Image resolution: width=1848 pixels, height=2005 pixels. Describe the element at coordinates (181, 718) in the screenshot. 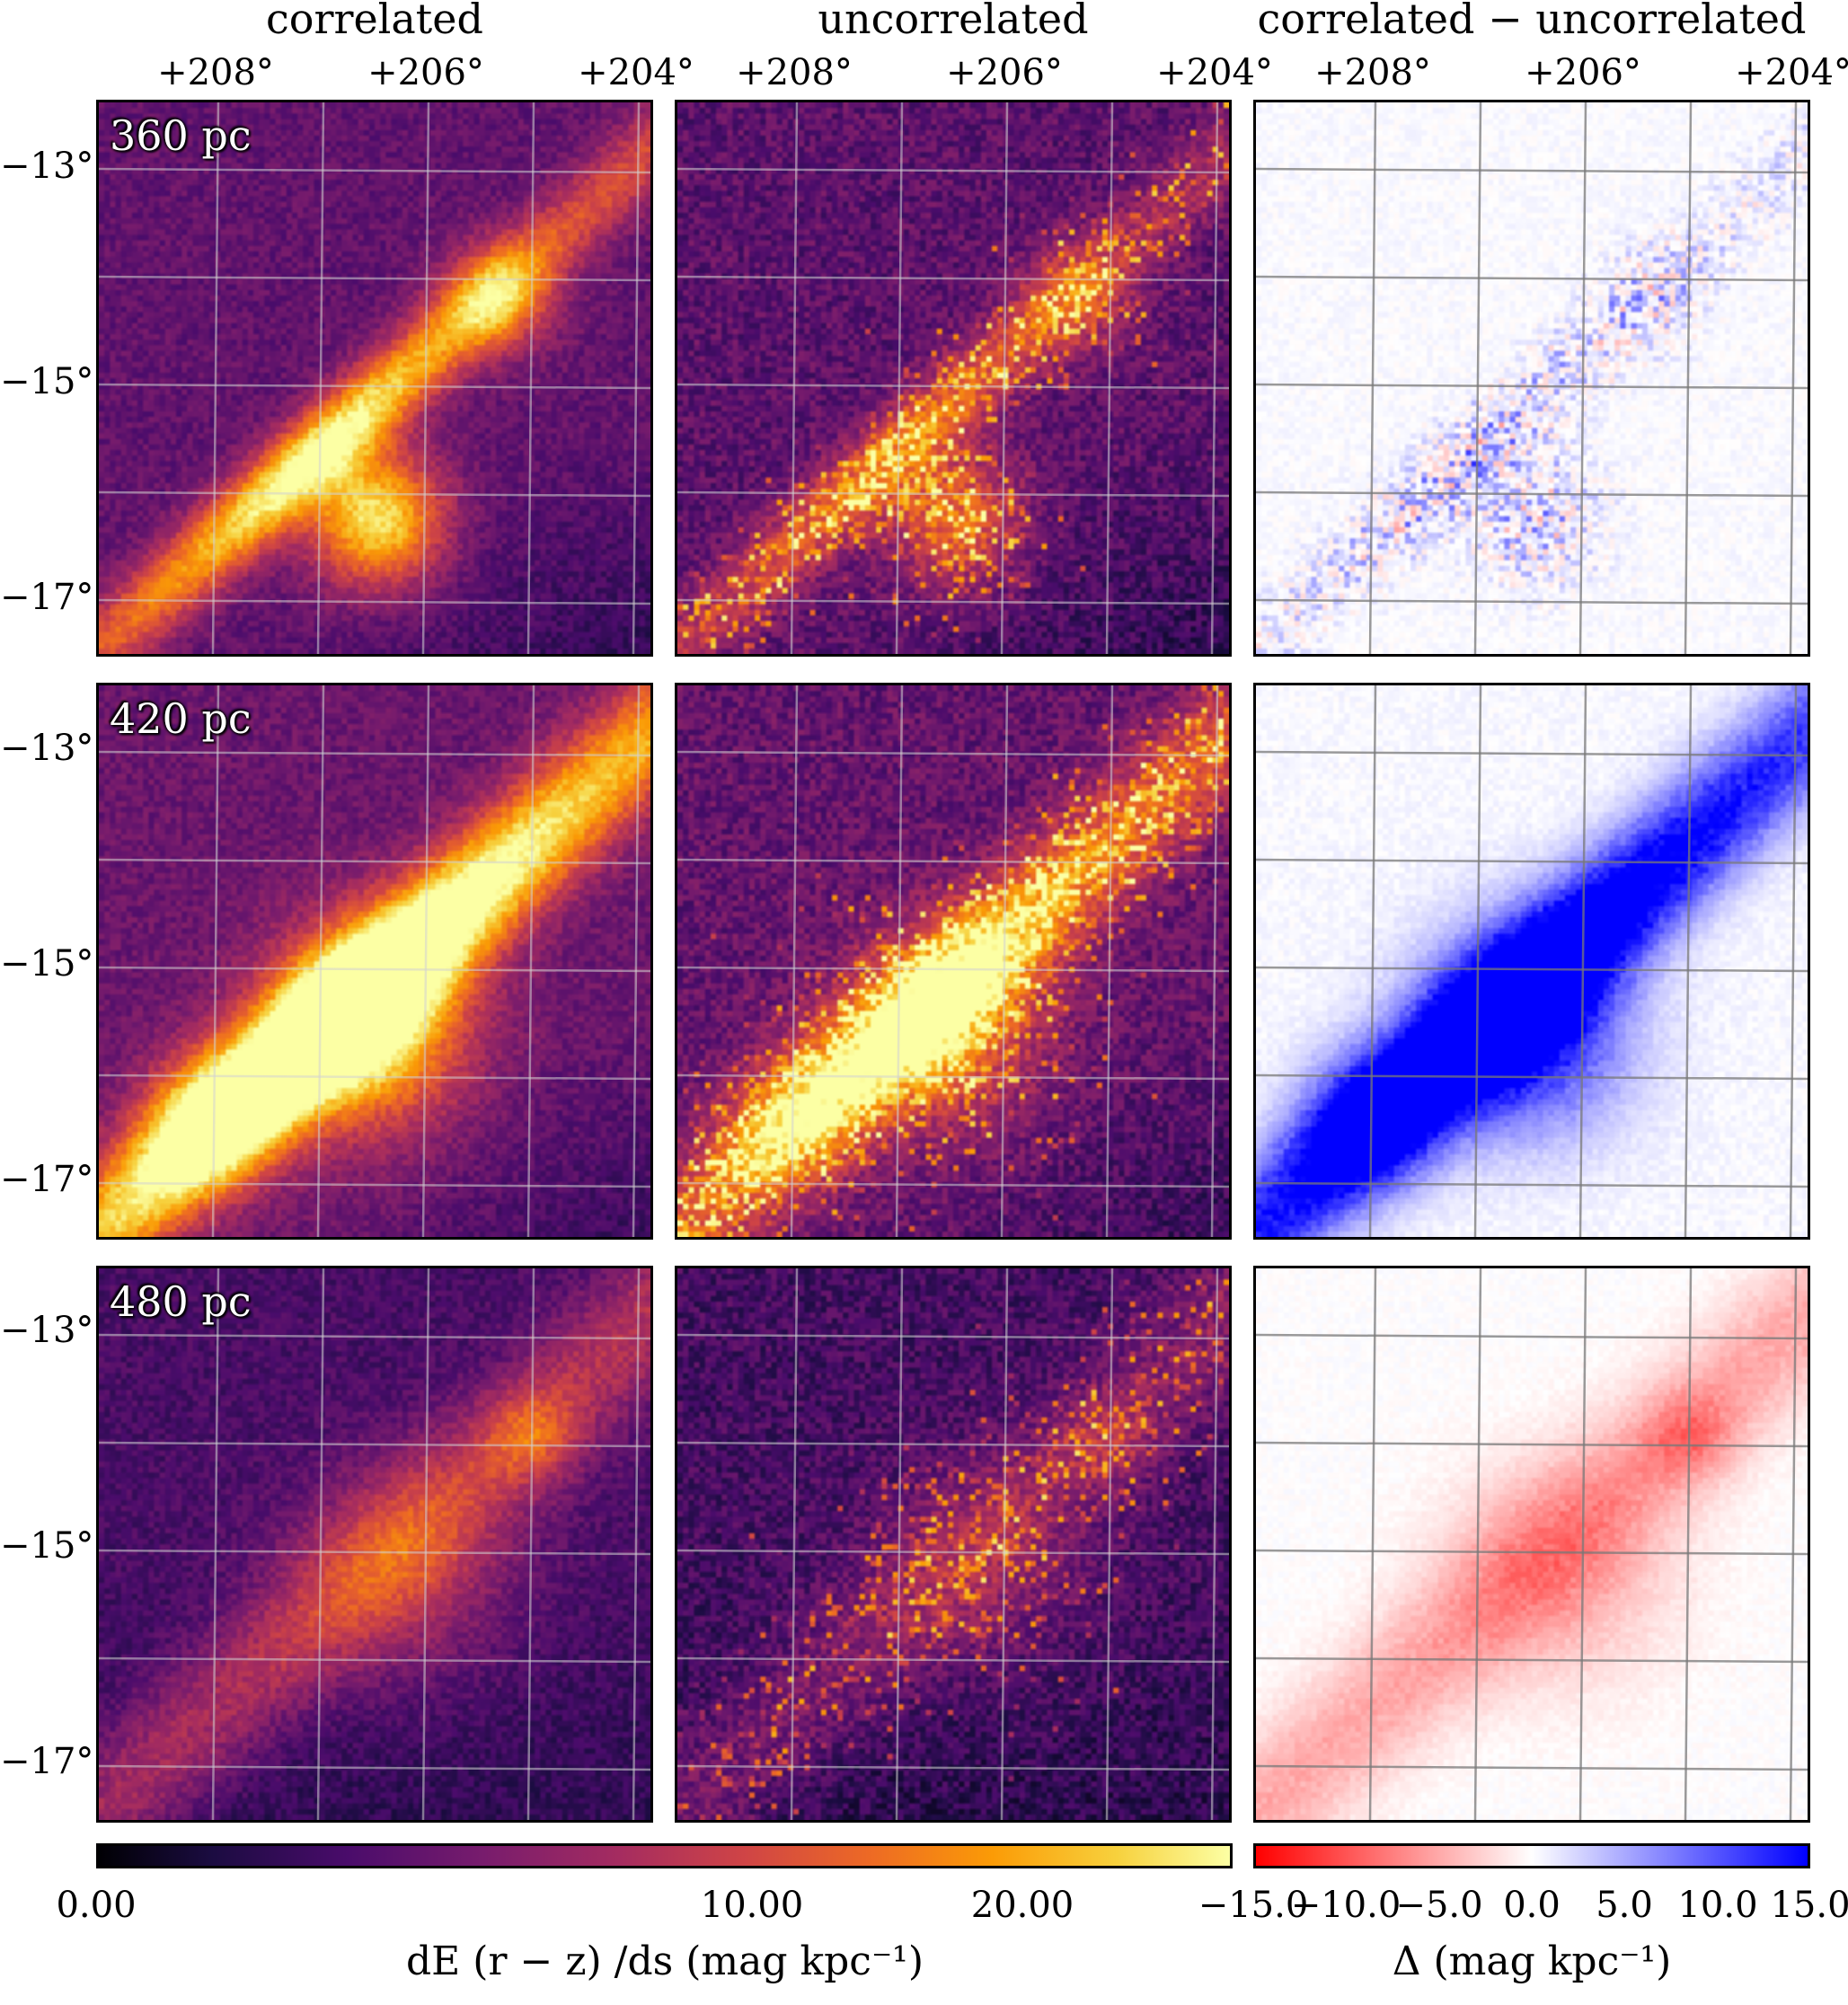

I see `distance-label: 420 pc` at that location.